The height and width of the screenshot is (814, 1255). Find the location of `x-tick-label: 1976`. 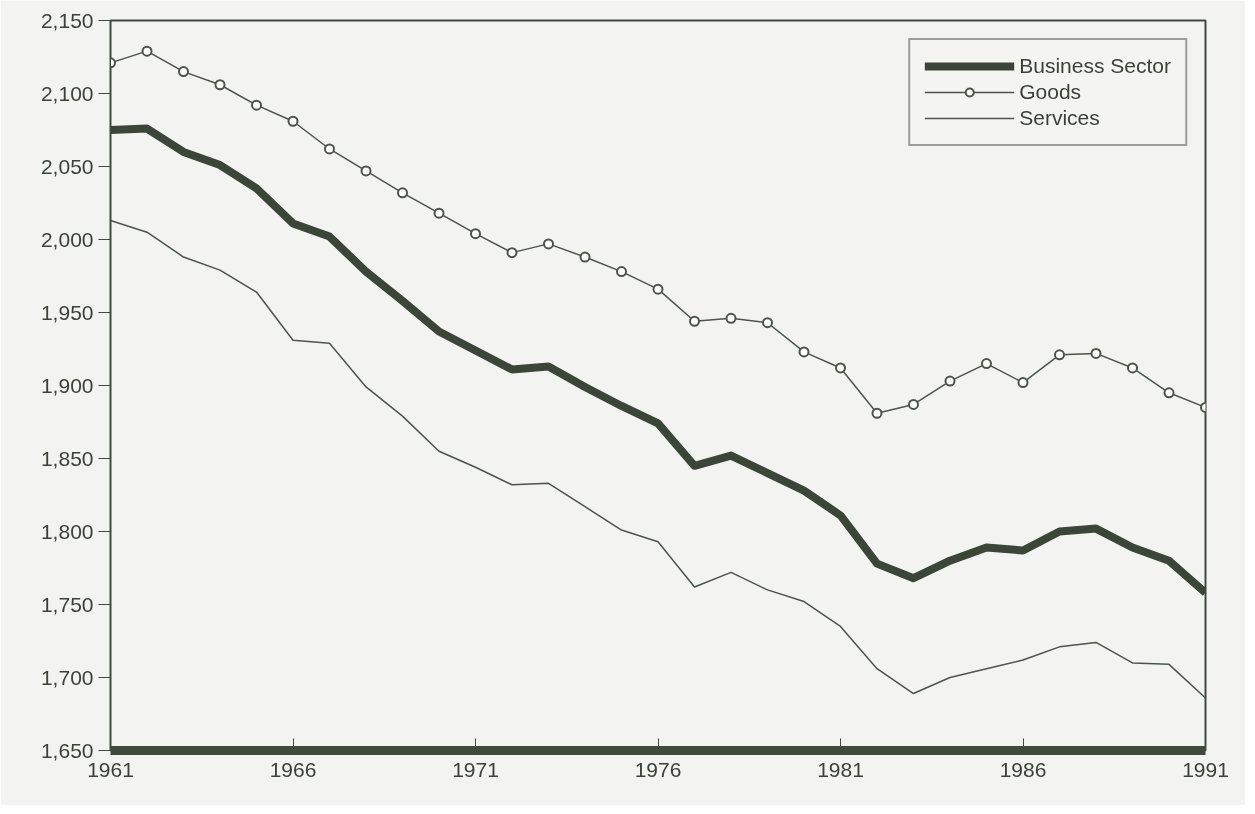

x-tick-label: 1976 is located at coordinates (658, 769).